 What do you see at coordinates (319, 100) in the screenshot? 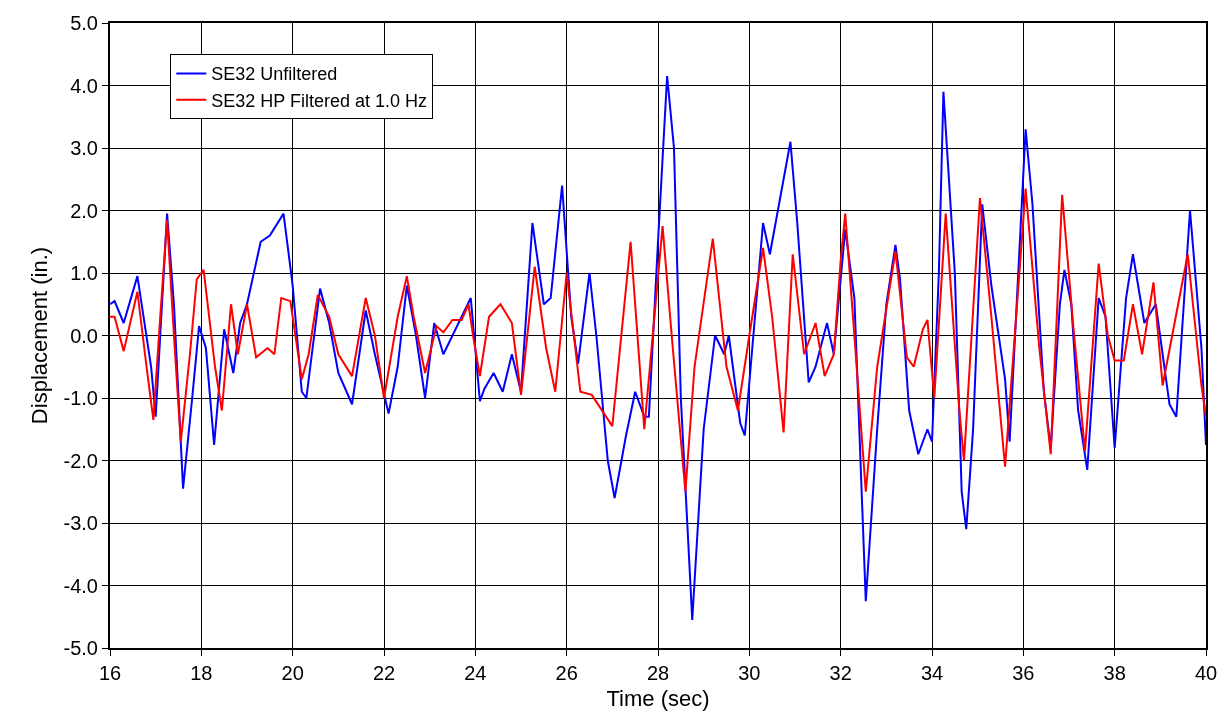
I see `legend-label: SE32 HP Filtered at 1.0 Hz` at bounding box center [319, 100].